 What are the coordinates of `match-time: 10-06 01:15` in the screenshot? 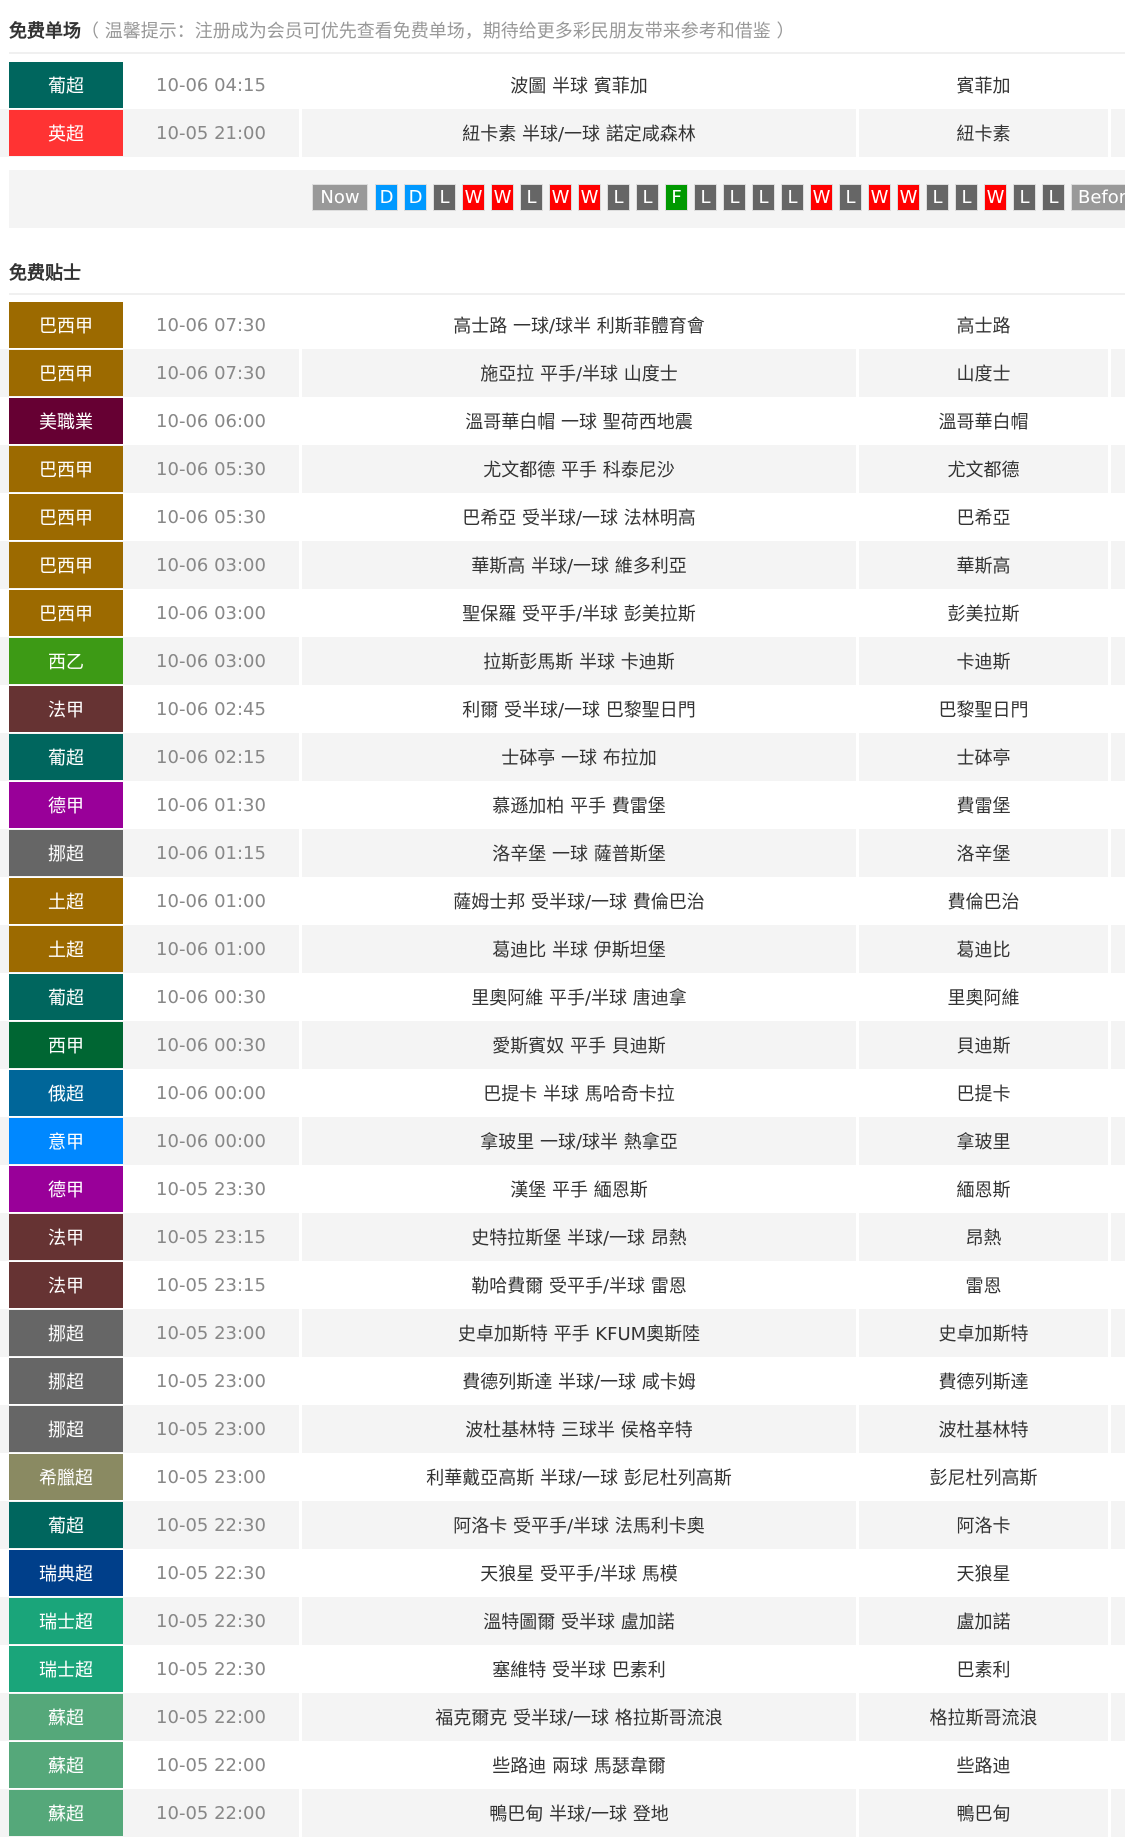 It's located at (211, 853).